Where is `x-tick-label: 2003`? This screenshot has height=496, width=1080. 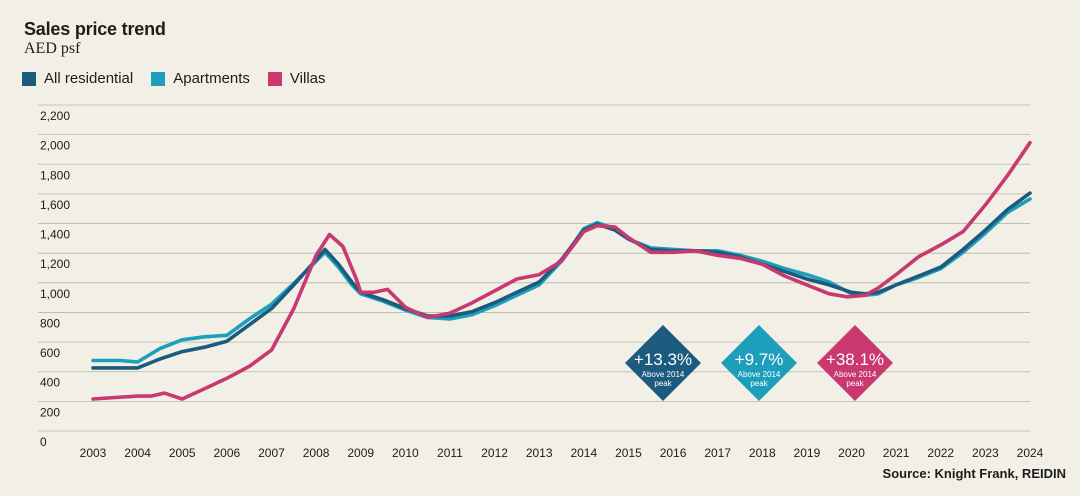 x-tick-label: 2003 is located at coordinates (93, 453).